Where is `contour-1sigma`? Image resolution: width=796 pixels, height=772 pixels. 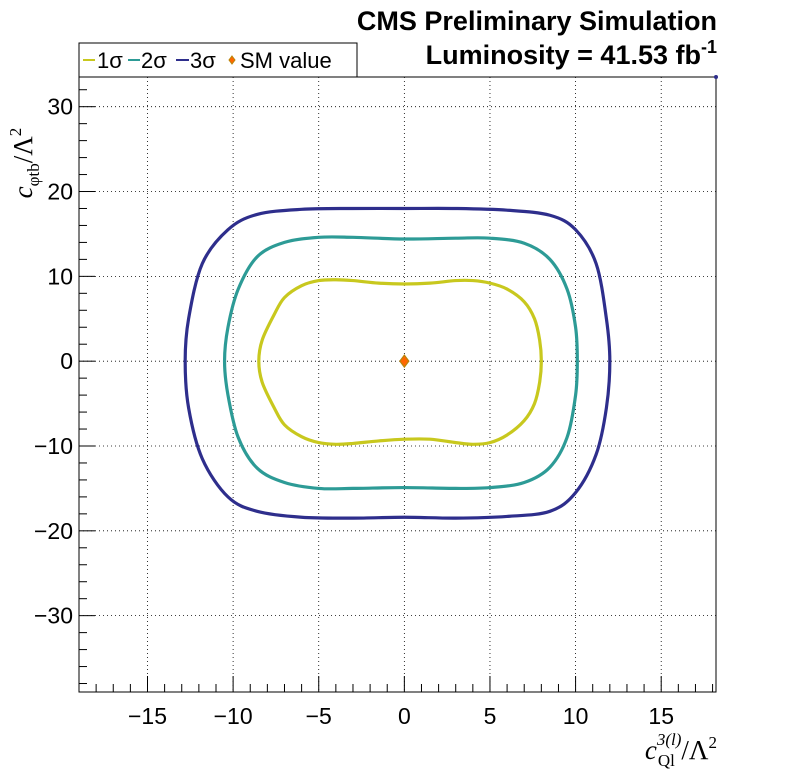 contour-1sigma is located at coordinates (400, 362).